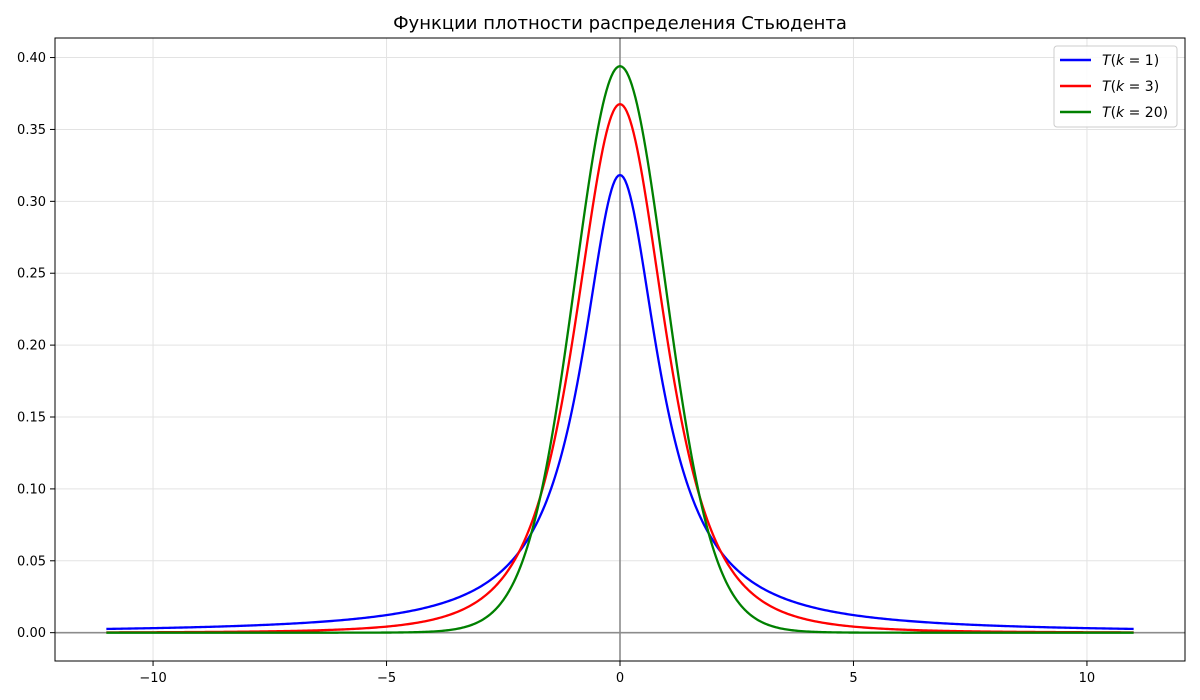  What do you see at coordinates (386, 678) in the screenshot?
I see `x-tick-label: −5` at bounding box center [386, 678].